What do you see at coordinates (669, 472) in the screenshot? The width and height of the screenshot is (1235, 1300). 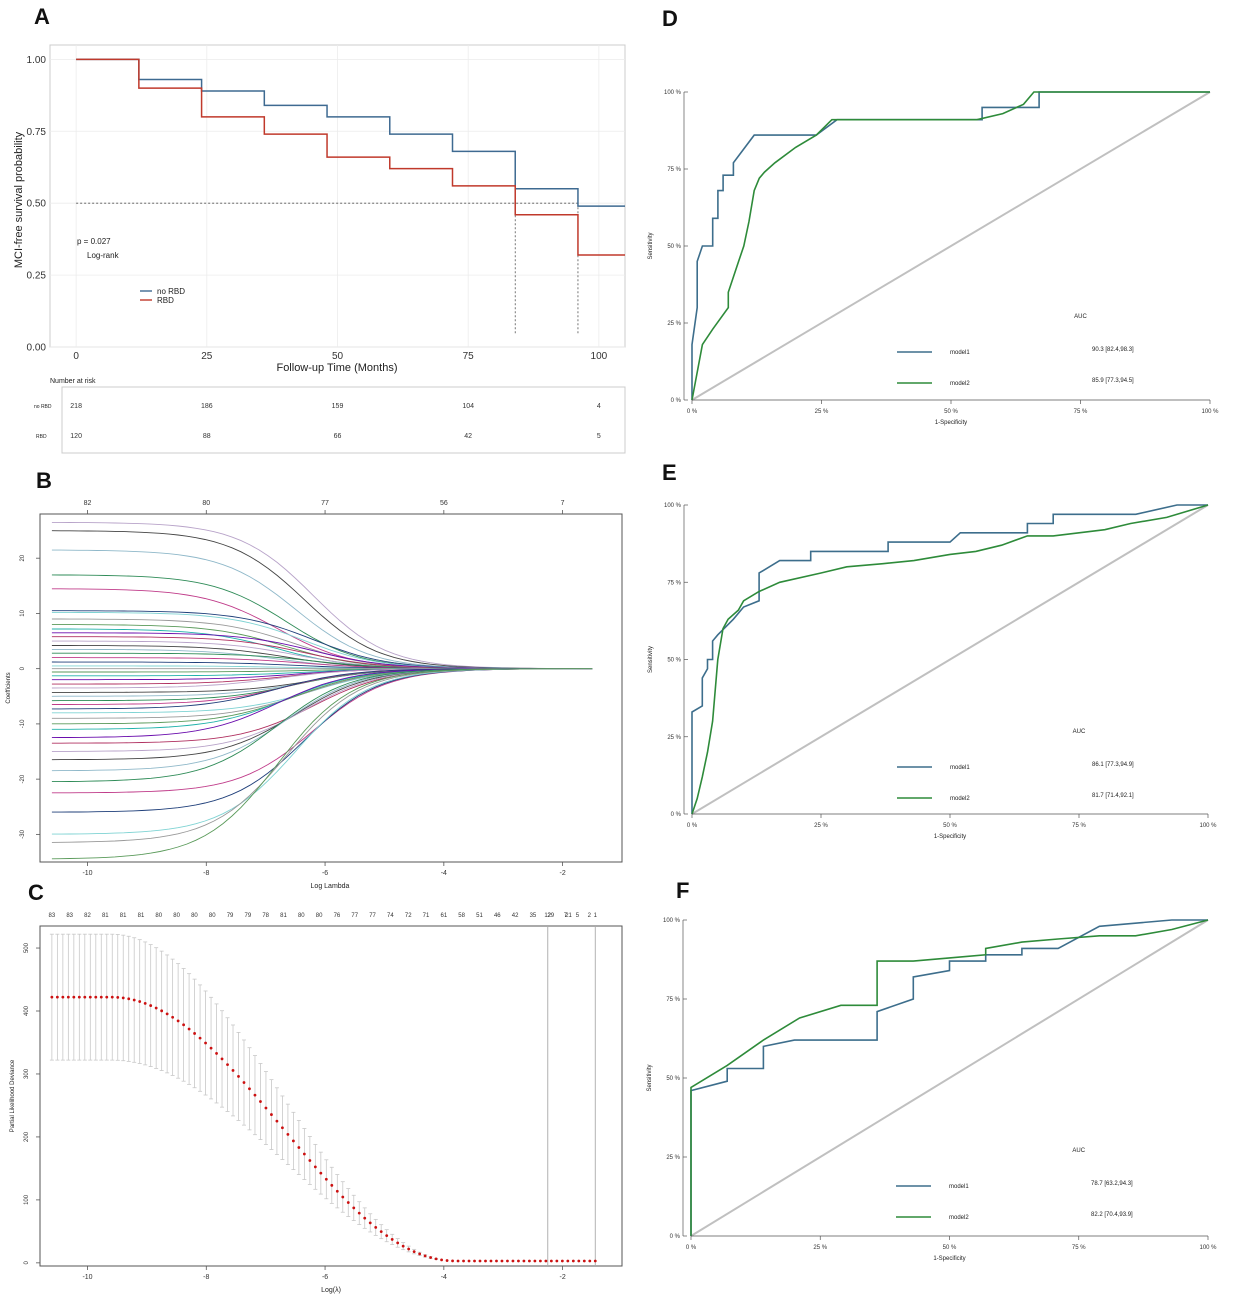 I see `panel-letter-e: E` at bounding box center [669, 472].